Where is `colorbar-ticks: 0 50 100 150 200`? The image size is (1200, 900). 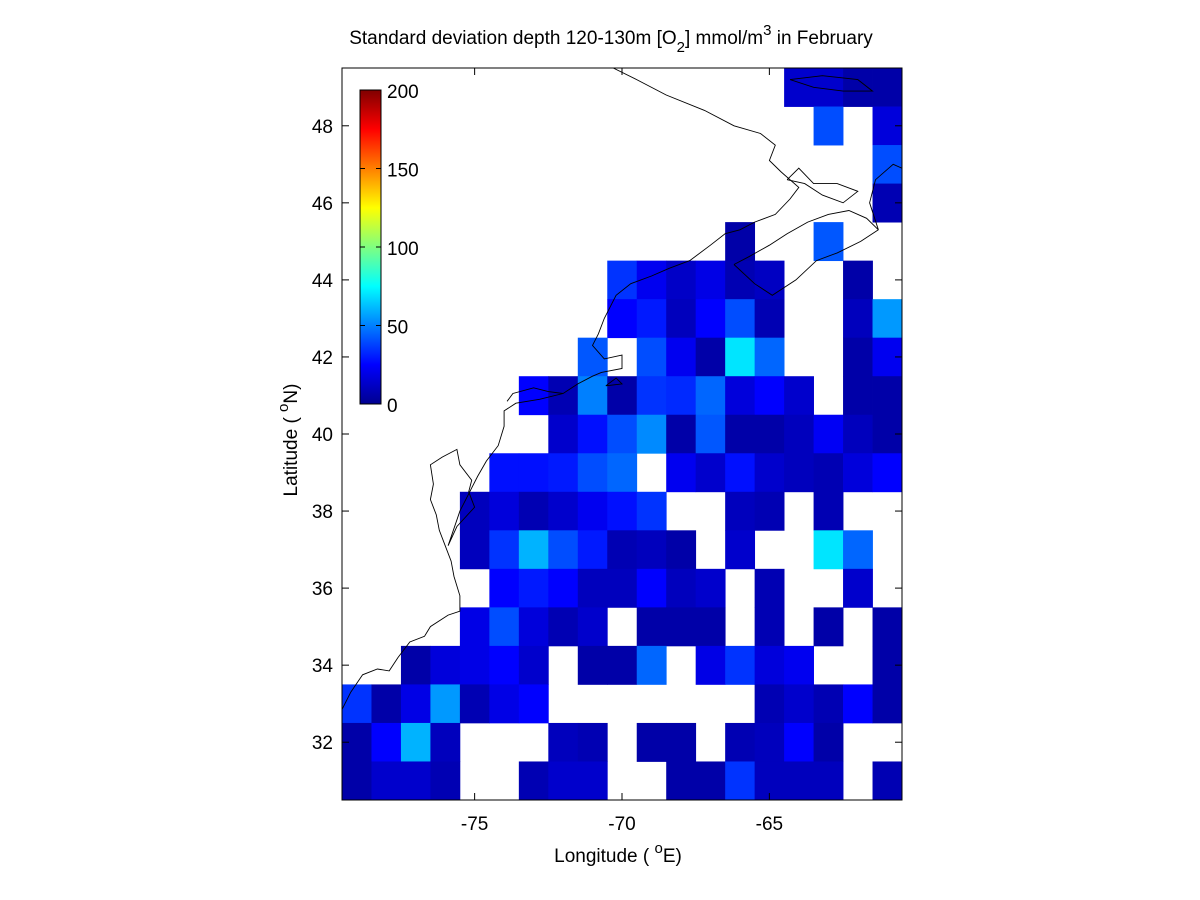
colorbar-ticks: 0 50 100 150 200 is located at coordinates (389, 249).